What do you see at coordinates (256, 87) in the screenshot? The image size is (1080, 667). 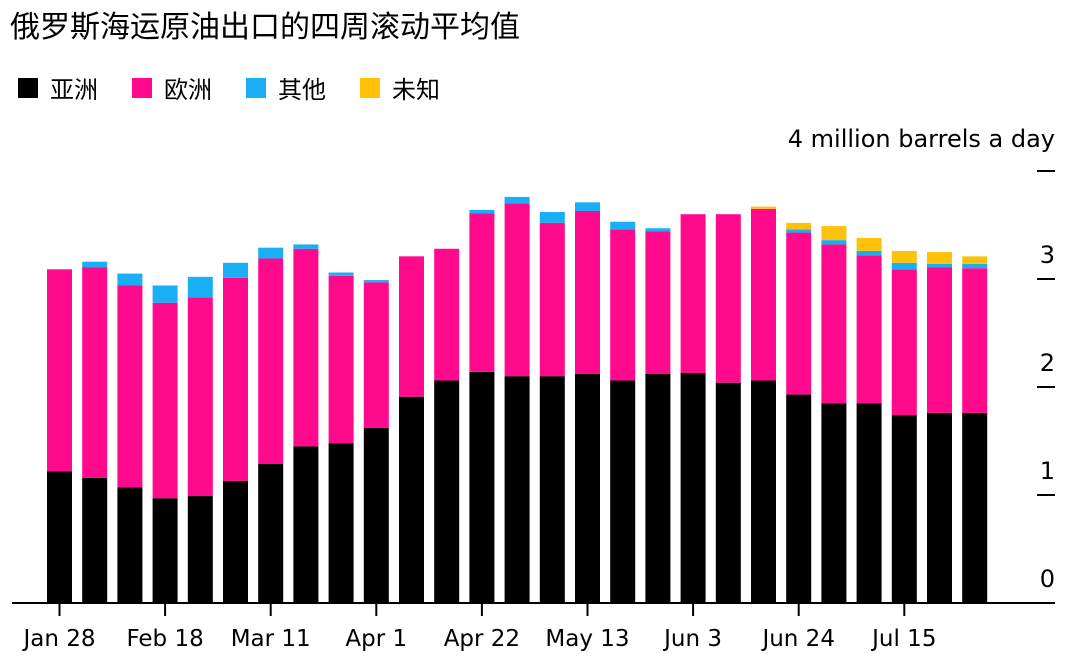 I see `legend-swatch-other` at bounding box center [256, 87].